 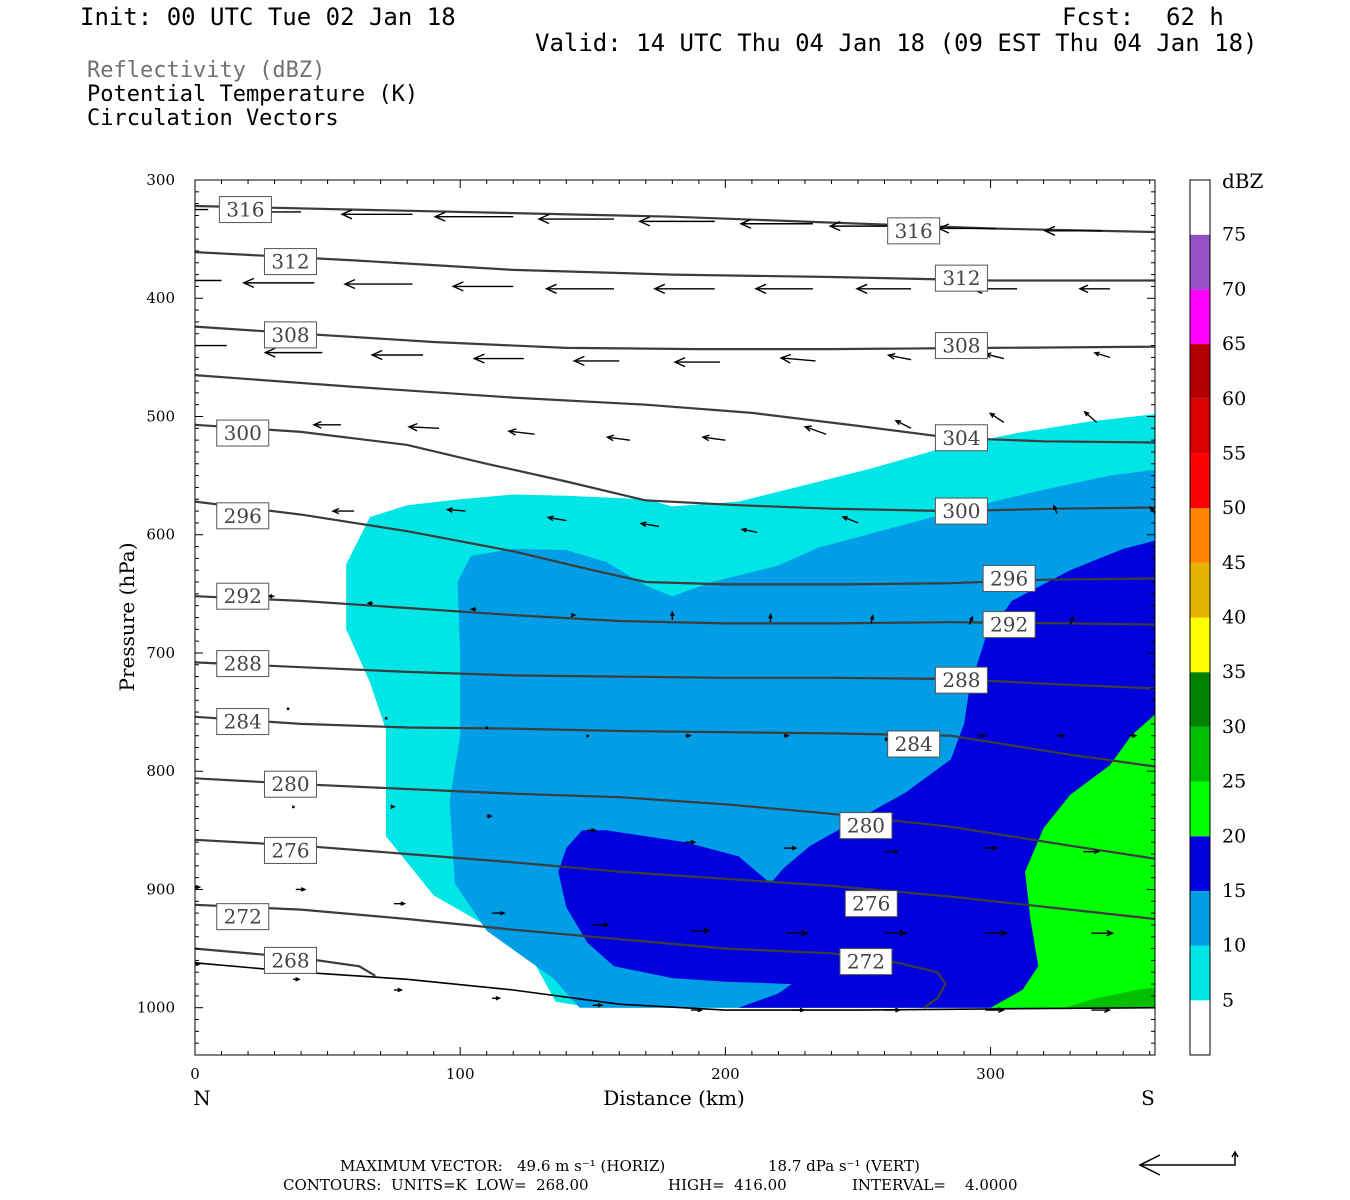 I want to click on colorbar-level-label: 15, so click(x=1234, y=891).